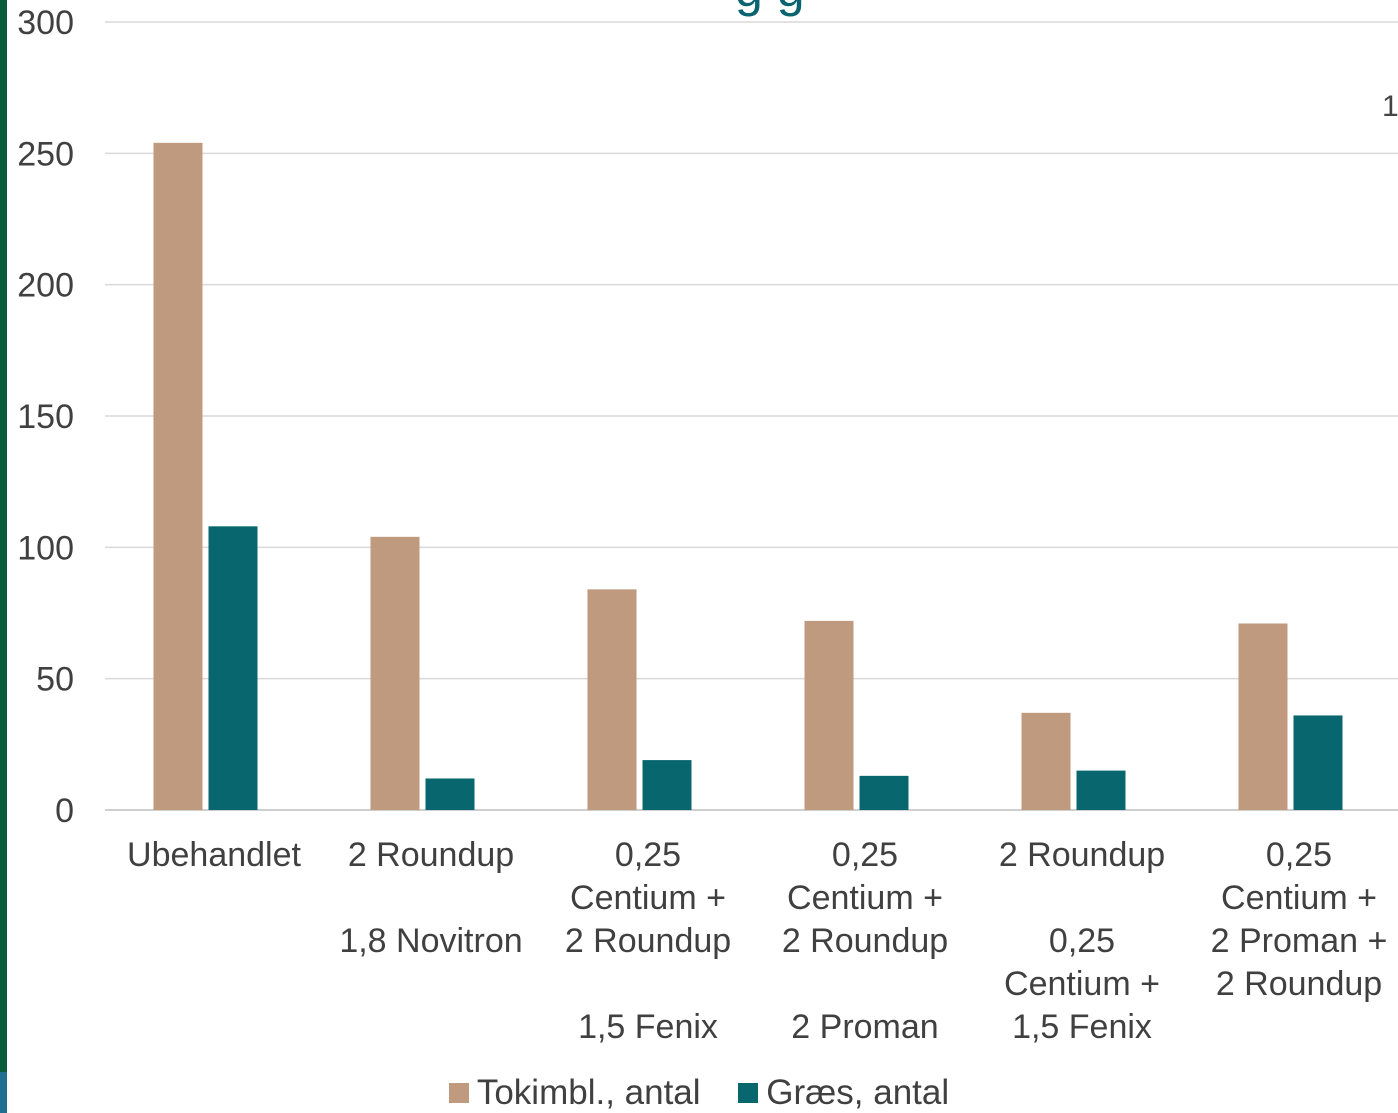  Describe the element at coordinates (458, 1093) in the screenshot. I see `legend-swatch-tokimbl` at that location.